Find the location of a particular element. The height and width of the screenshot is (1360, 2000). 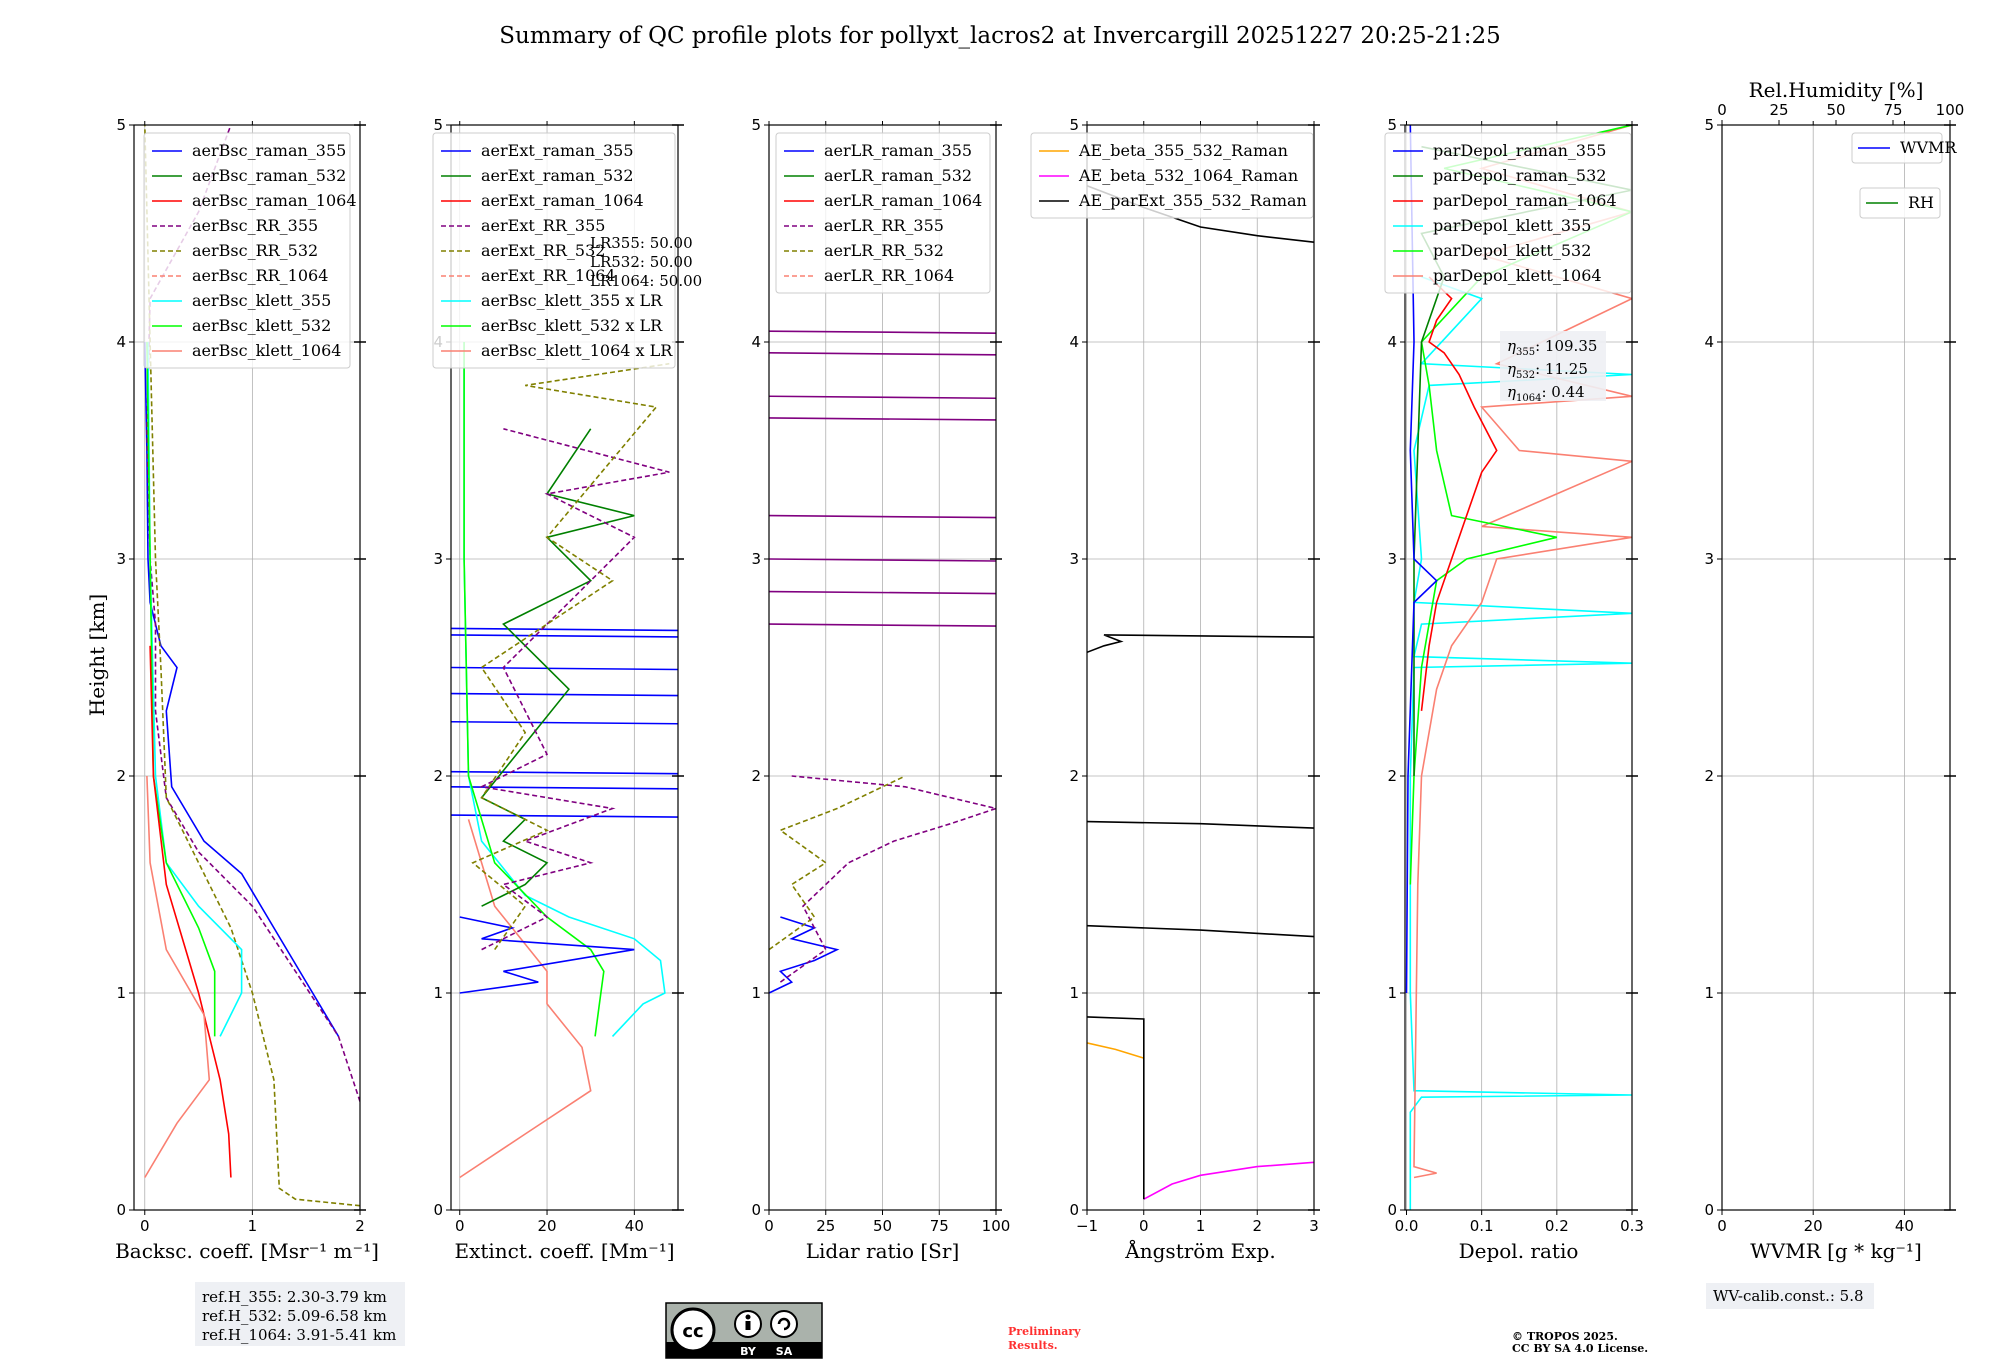

y-axis-label: Height [km] is located at coordinates (97, 655).